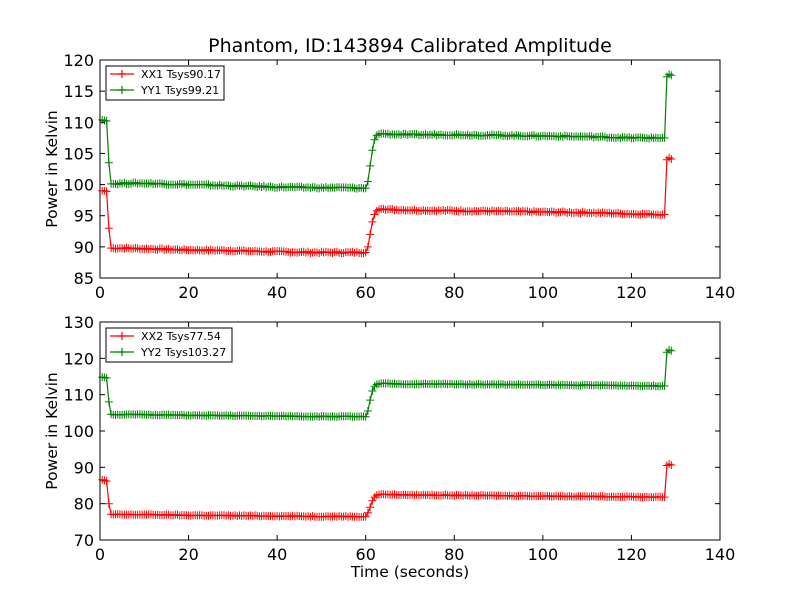 The height and width of the screenshot is (600, 800). I want to click on legend-entry-xx2: XX2 Tsys77.54, so click(165, 336).